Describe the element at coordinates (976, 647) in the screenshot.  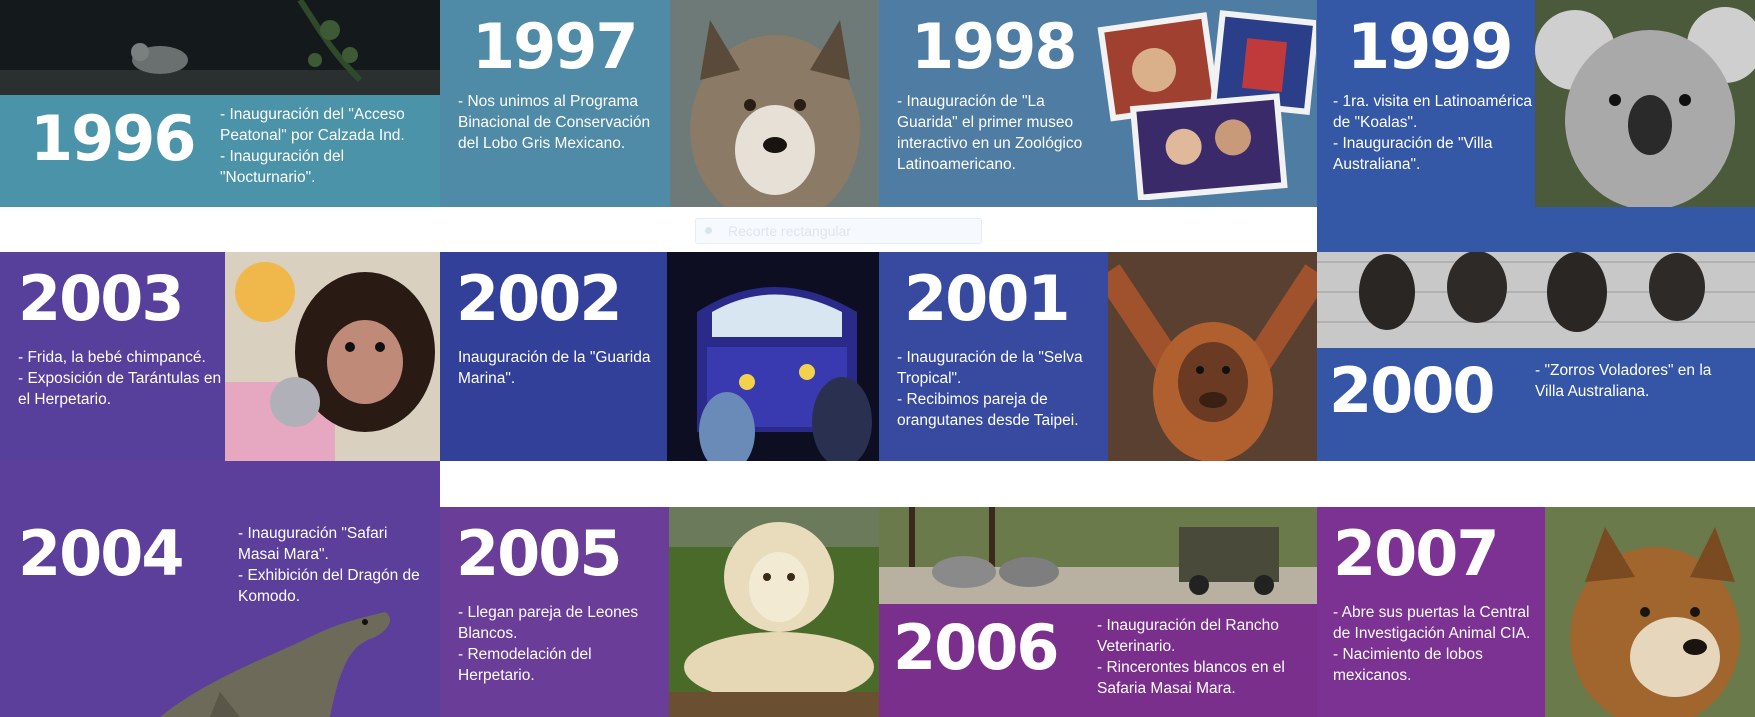
I see `year-2006: 2006` at that location.